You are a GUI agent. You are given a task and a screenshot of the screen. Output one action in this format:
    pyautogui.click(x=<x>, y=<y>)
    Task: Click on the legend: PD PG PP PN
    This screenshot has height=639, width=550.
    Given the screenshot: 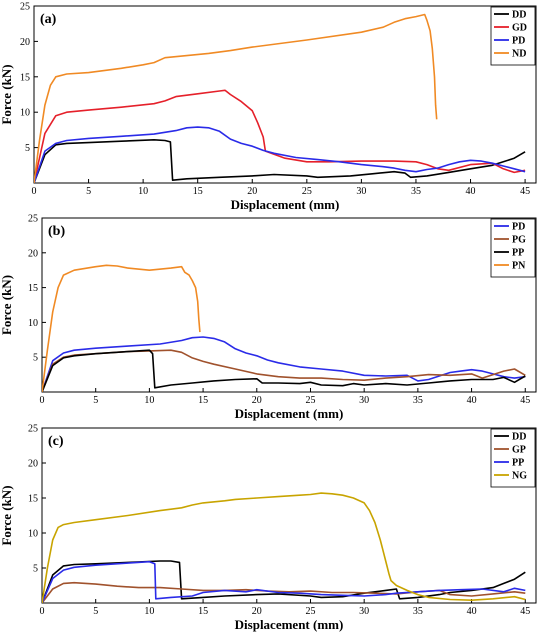 What is the action you would take?
    pyautogui.click(x=513, y=248)
    